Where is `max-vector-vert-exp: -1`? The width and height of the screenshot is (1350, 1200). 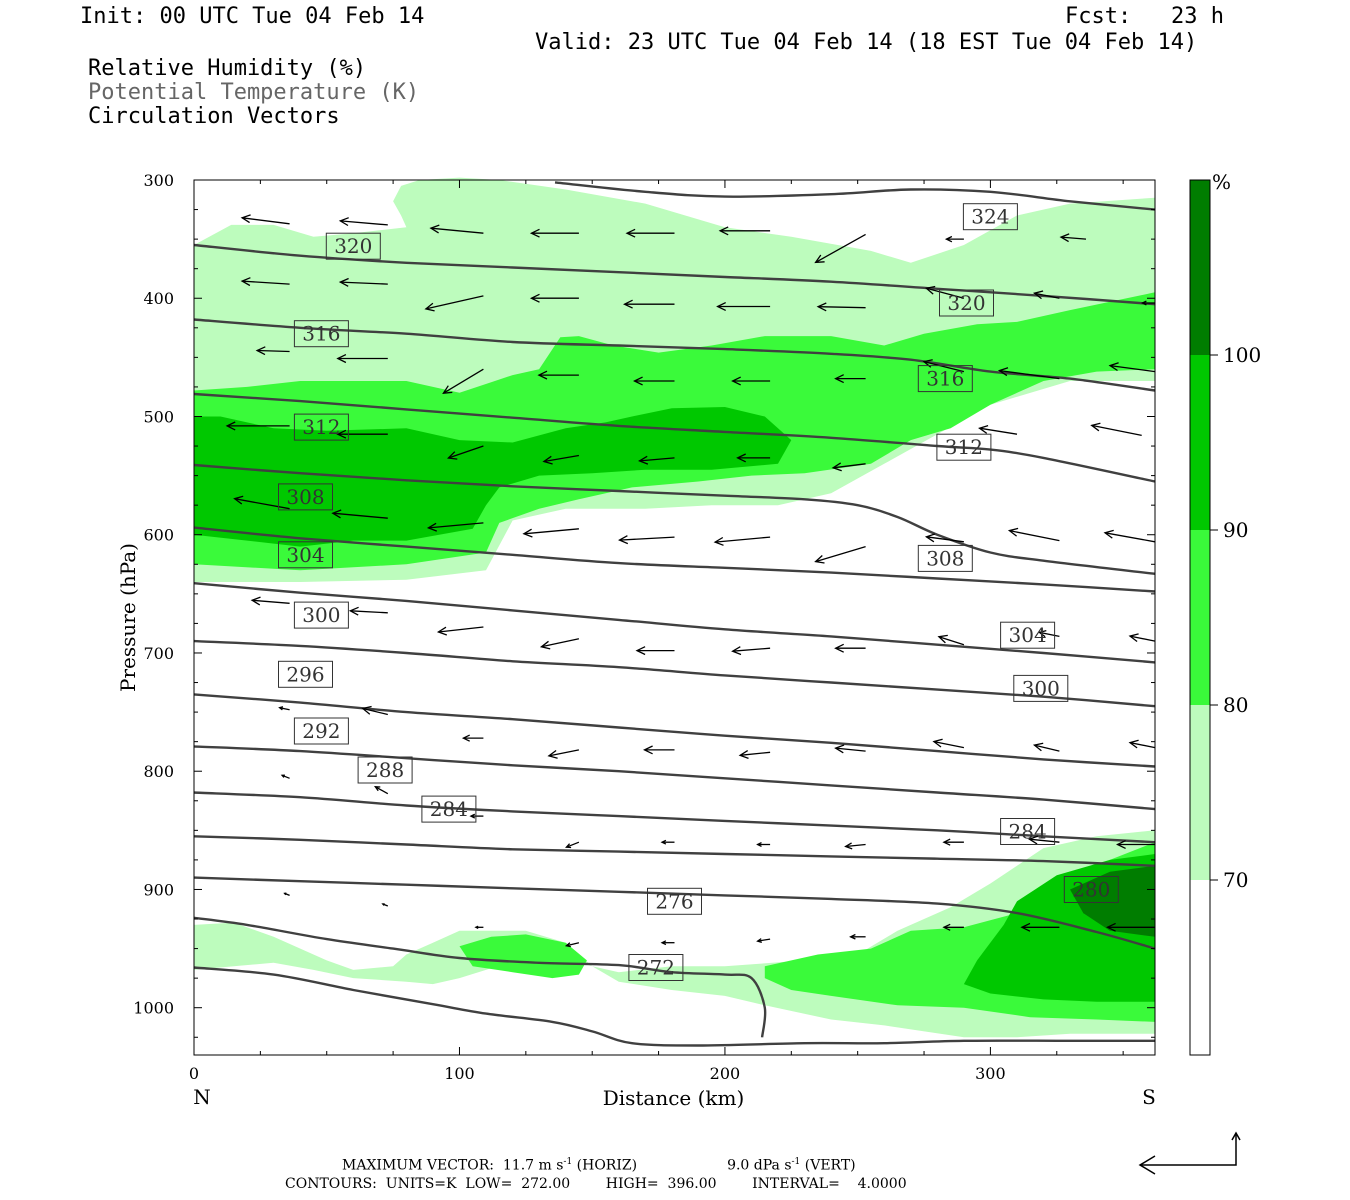
max-vector-vert-exp: -1 is located at coordinates (796, 1162).